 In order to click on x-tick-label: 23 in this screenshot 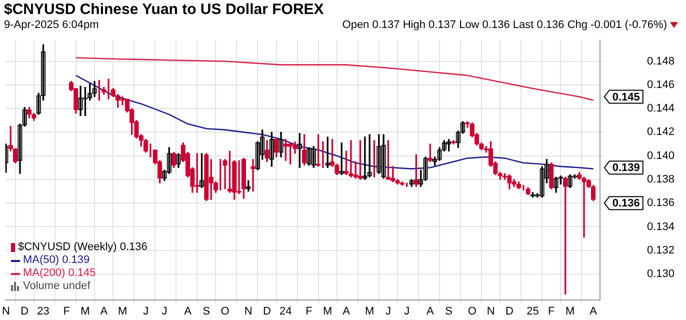, I will do `click(43, 312)`.